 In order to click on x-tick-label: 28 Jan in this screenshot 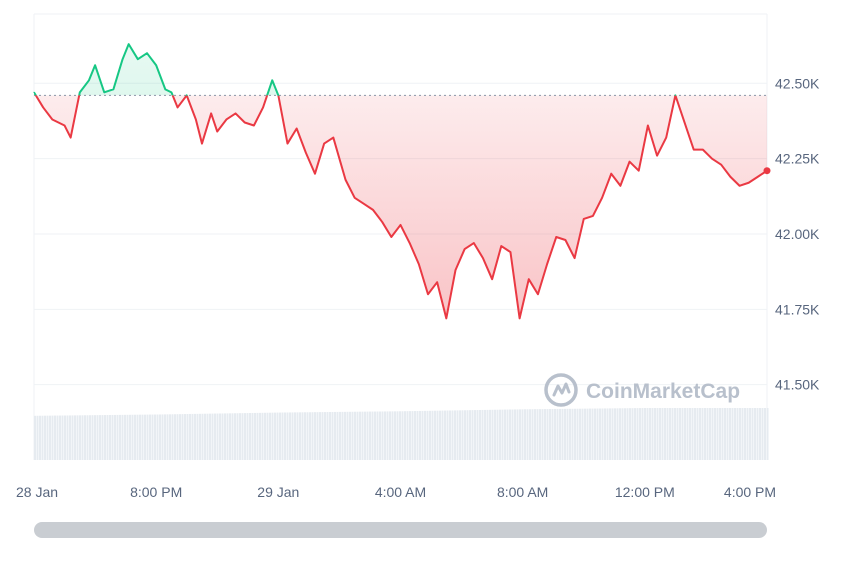, I will do `click(37, 492)`.